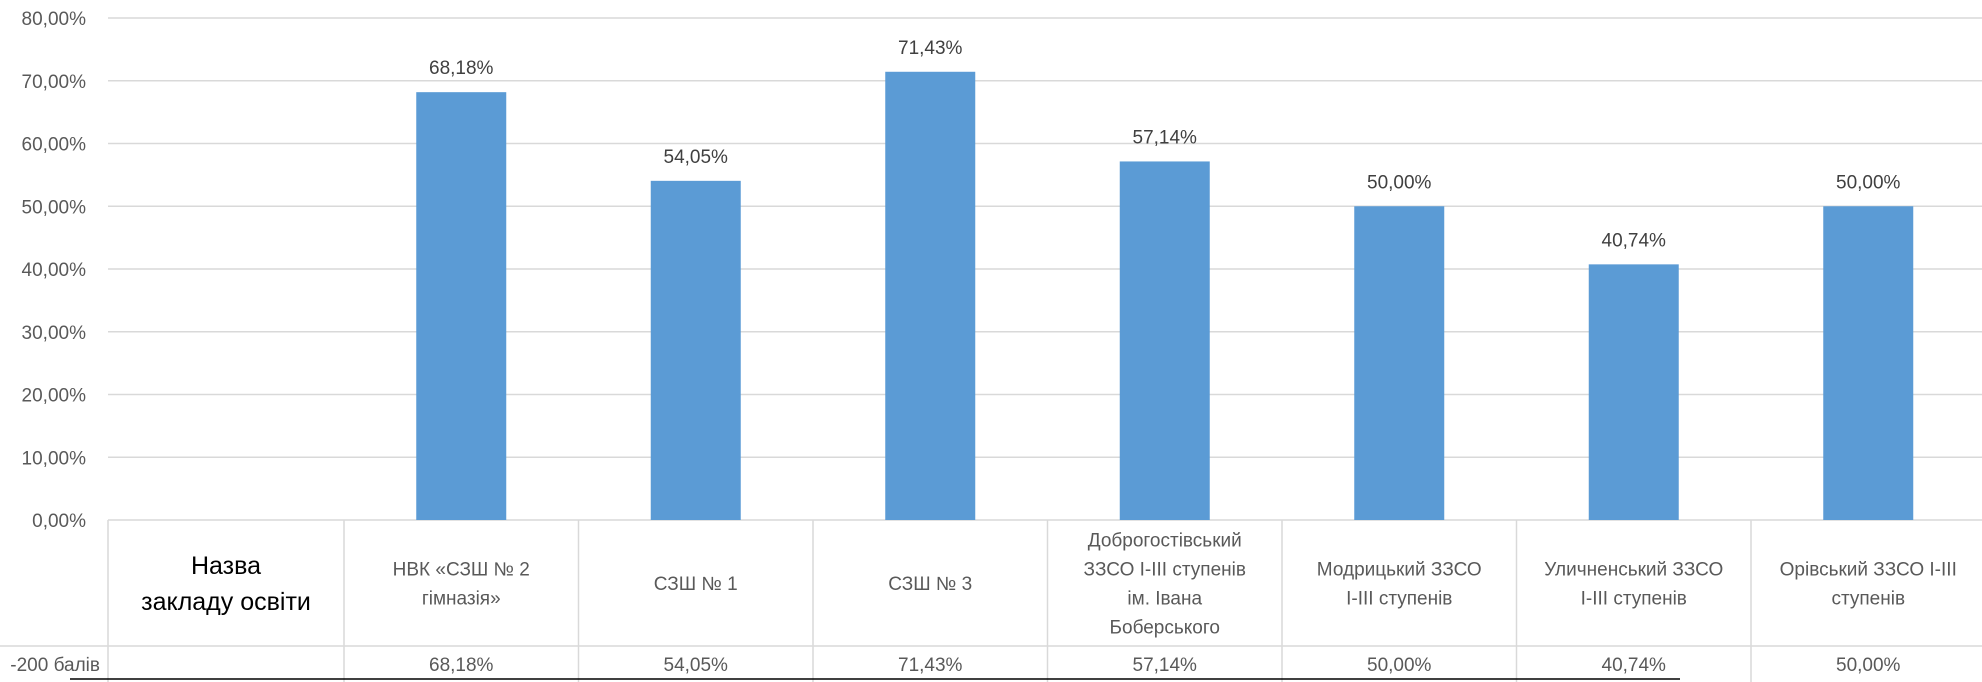 The height and width of the screenshot is (682, 1982). Describe the element at coordinates (55, 665) in the screenshot. I see `series-name-label: -200 балів` at that location.